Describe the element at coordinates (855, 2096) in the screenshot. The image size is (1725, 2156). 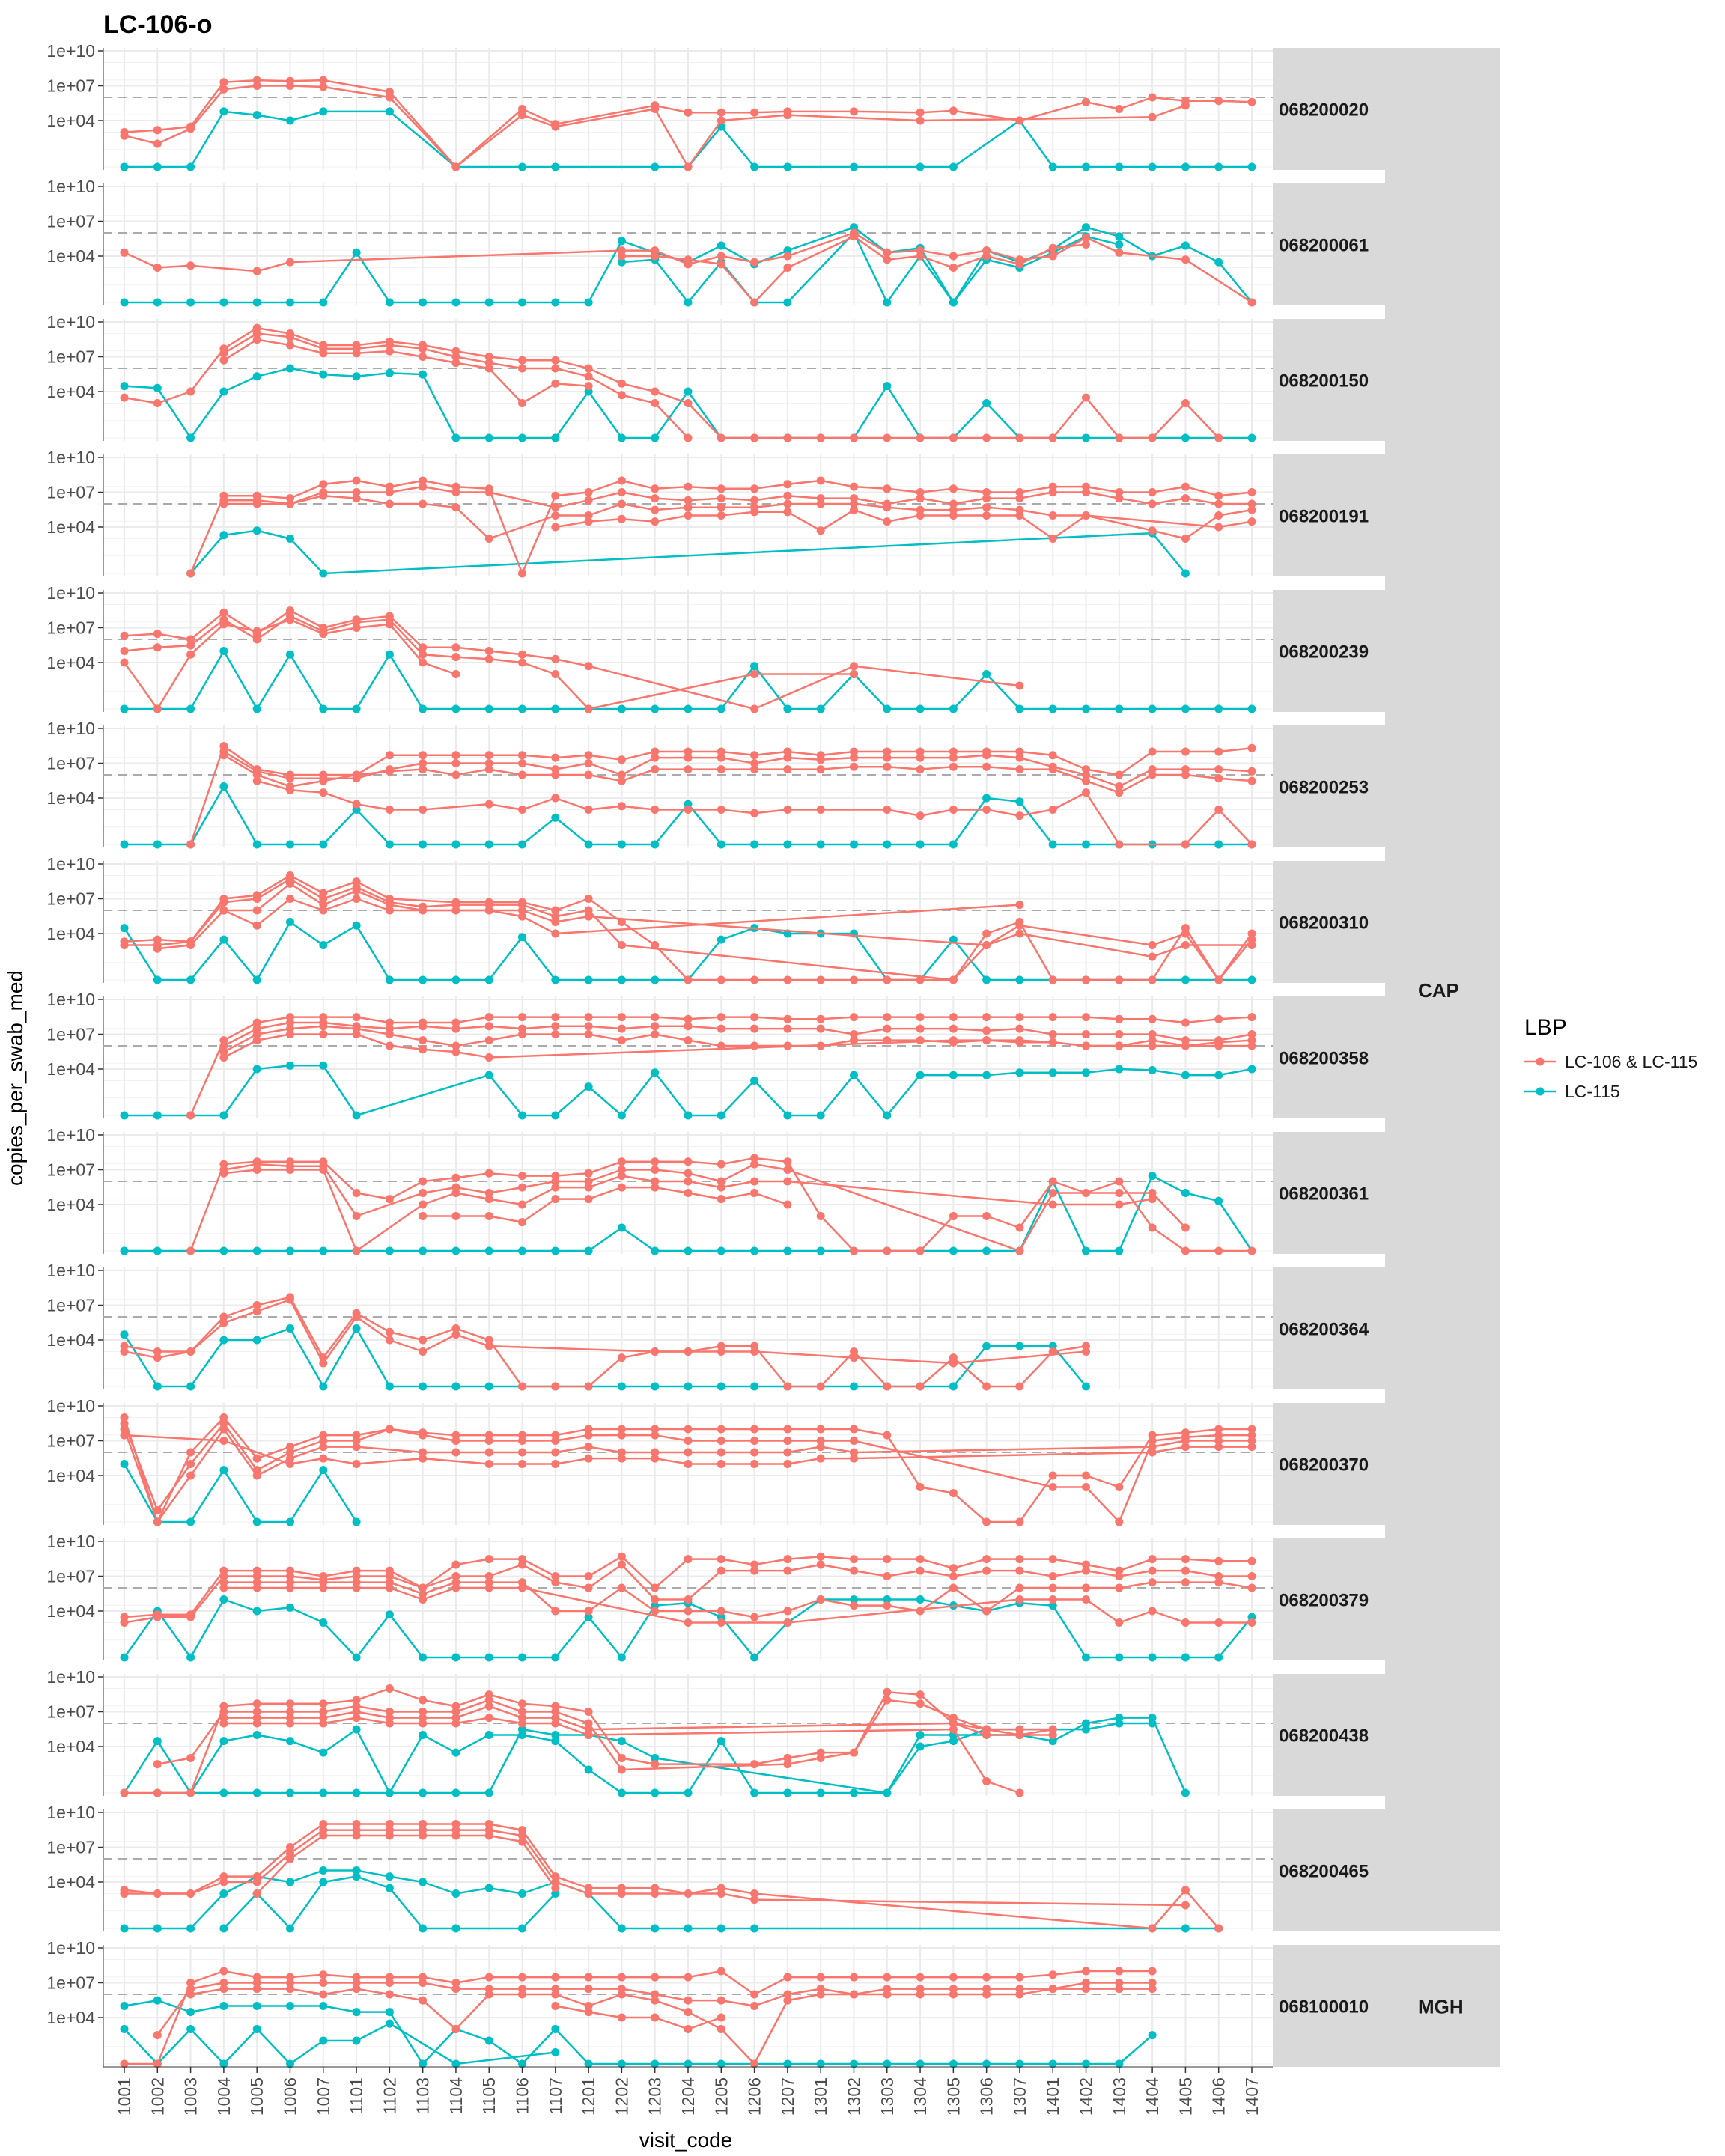
I see `x-tick-label: 1302` at that location.